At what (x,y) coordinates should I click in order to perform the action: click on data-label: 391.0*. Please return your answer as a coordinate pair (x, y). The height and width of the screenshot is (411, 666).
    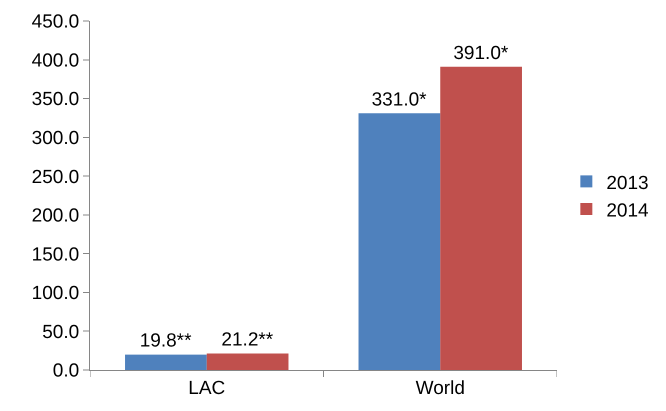
    Looking at the image, I should click on (481, 53).